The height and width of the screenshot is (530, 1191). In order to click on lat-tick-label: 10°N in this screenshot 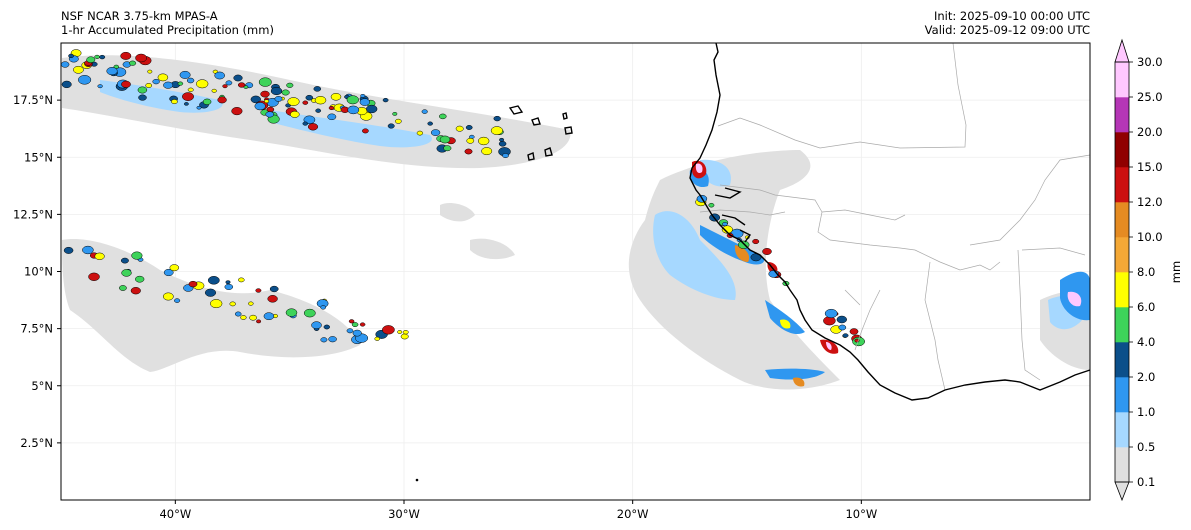, I will do `click(38, 272)`.